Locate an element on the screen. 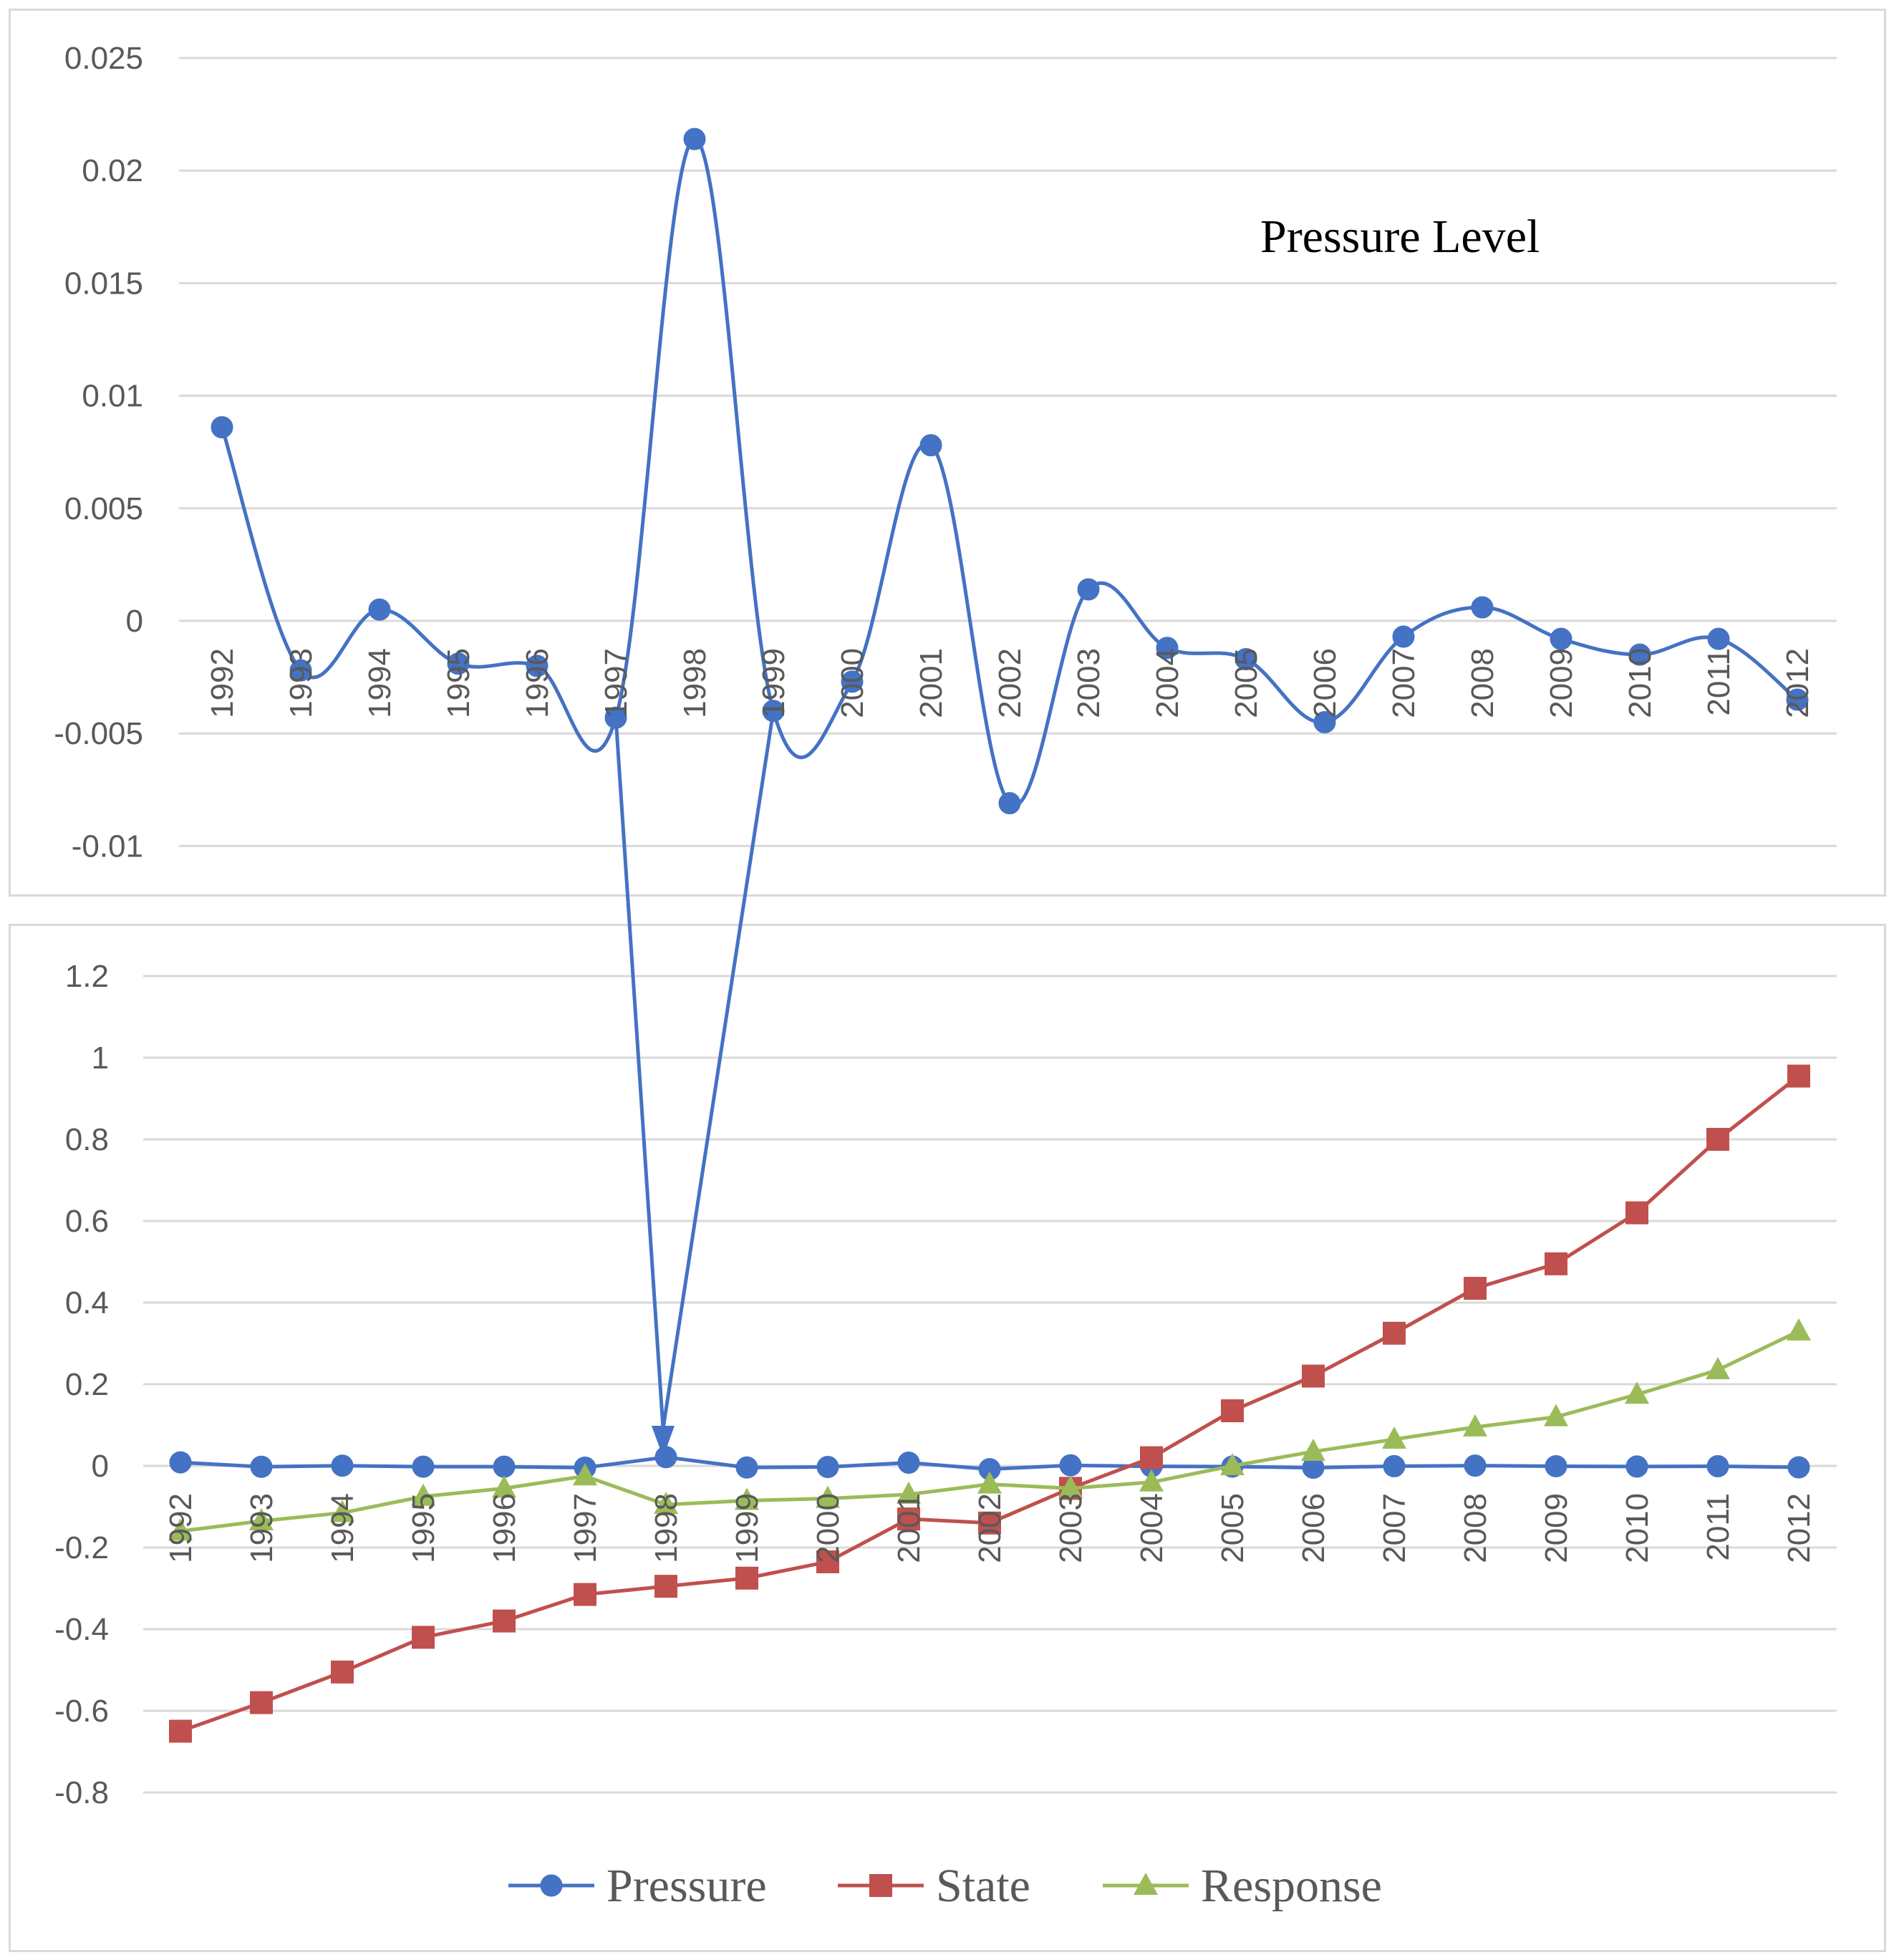 This screenshot has height=1960, width=1894. top-x-tick-label: 2011 is located at coordinates (1719, 682).